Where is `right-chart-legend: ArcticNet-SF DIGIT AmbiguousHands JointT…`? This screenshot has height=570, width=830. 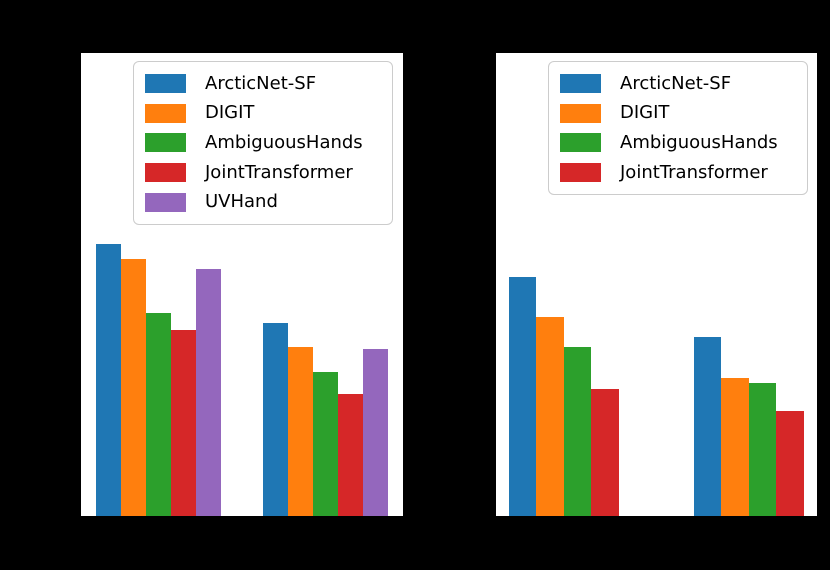 right-chart-legend: ArcticNet-SF DIGIT AmbiguousHands JointT… is located at coordinates (678, 128).